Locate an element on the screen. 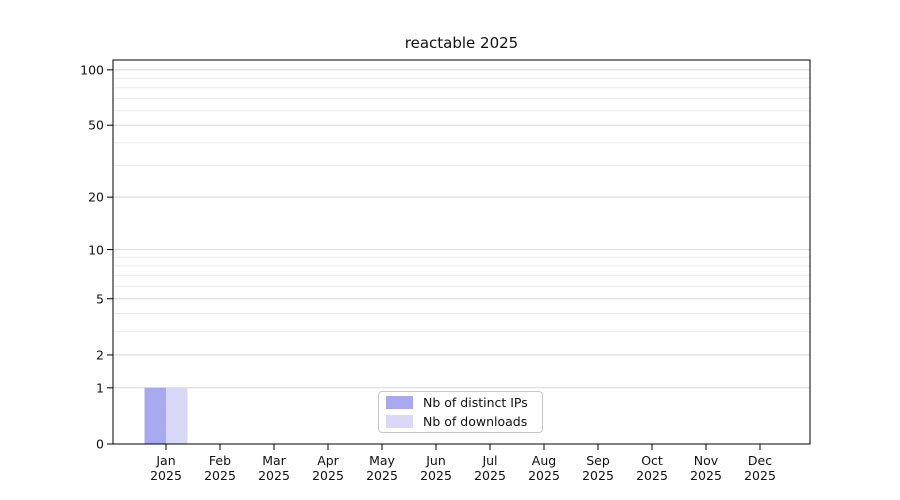  legend-swatch-distinct-ips is located at coordinates (399, 402).